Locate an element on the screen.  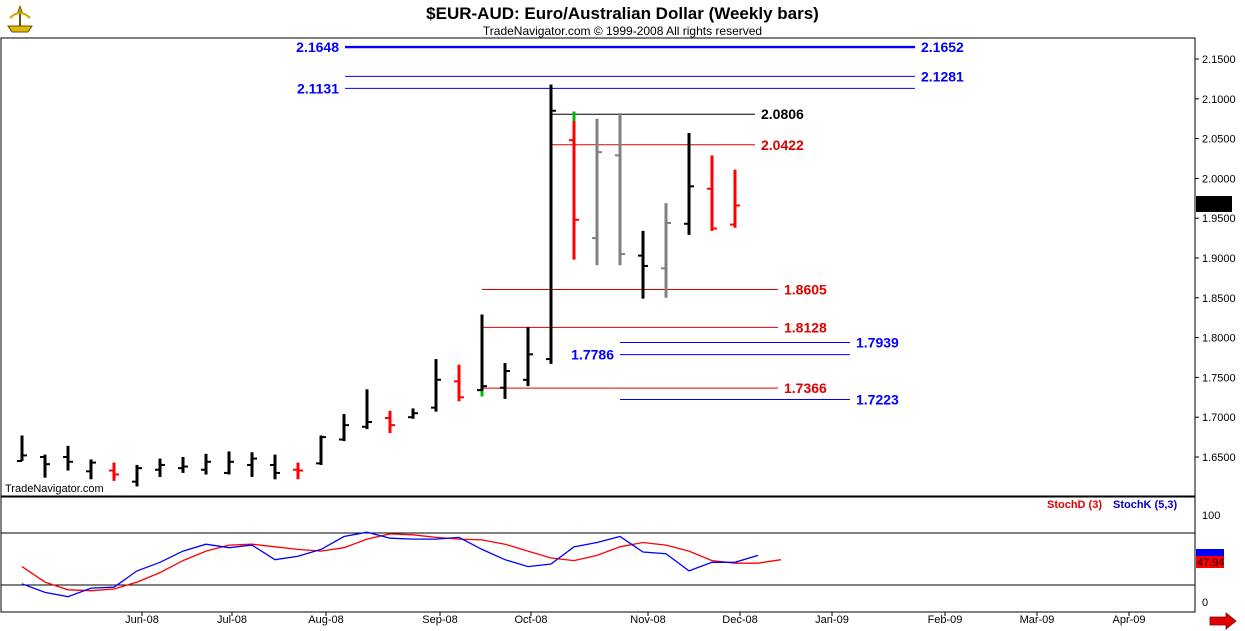
time-tick-label: Feb-09 is located at coordinates (945, 620).